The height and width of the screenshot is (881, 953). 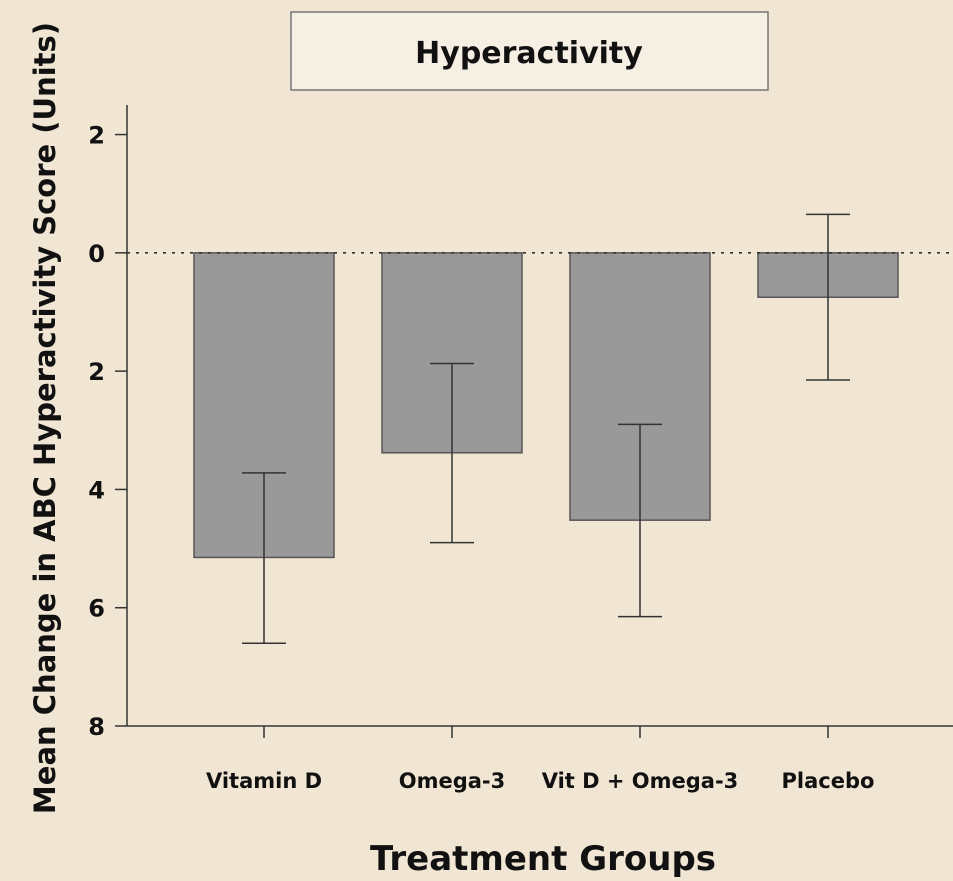 I want to click on x-axis-title: Treatment Groups, so click(x=543, y=859).